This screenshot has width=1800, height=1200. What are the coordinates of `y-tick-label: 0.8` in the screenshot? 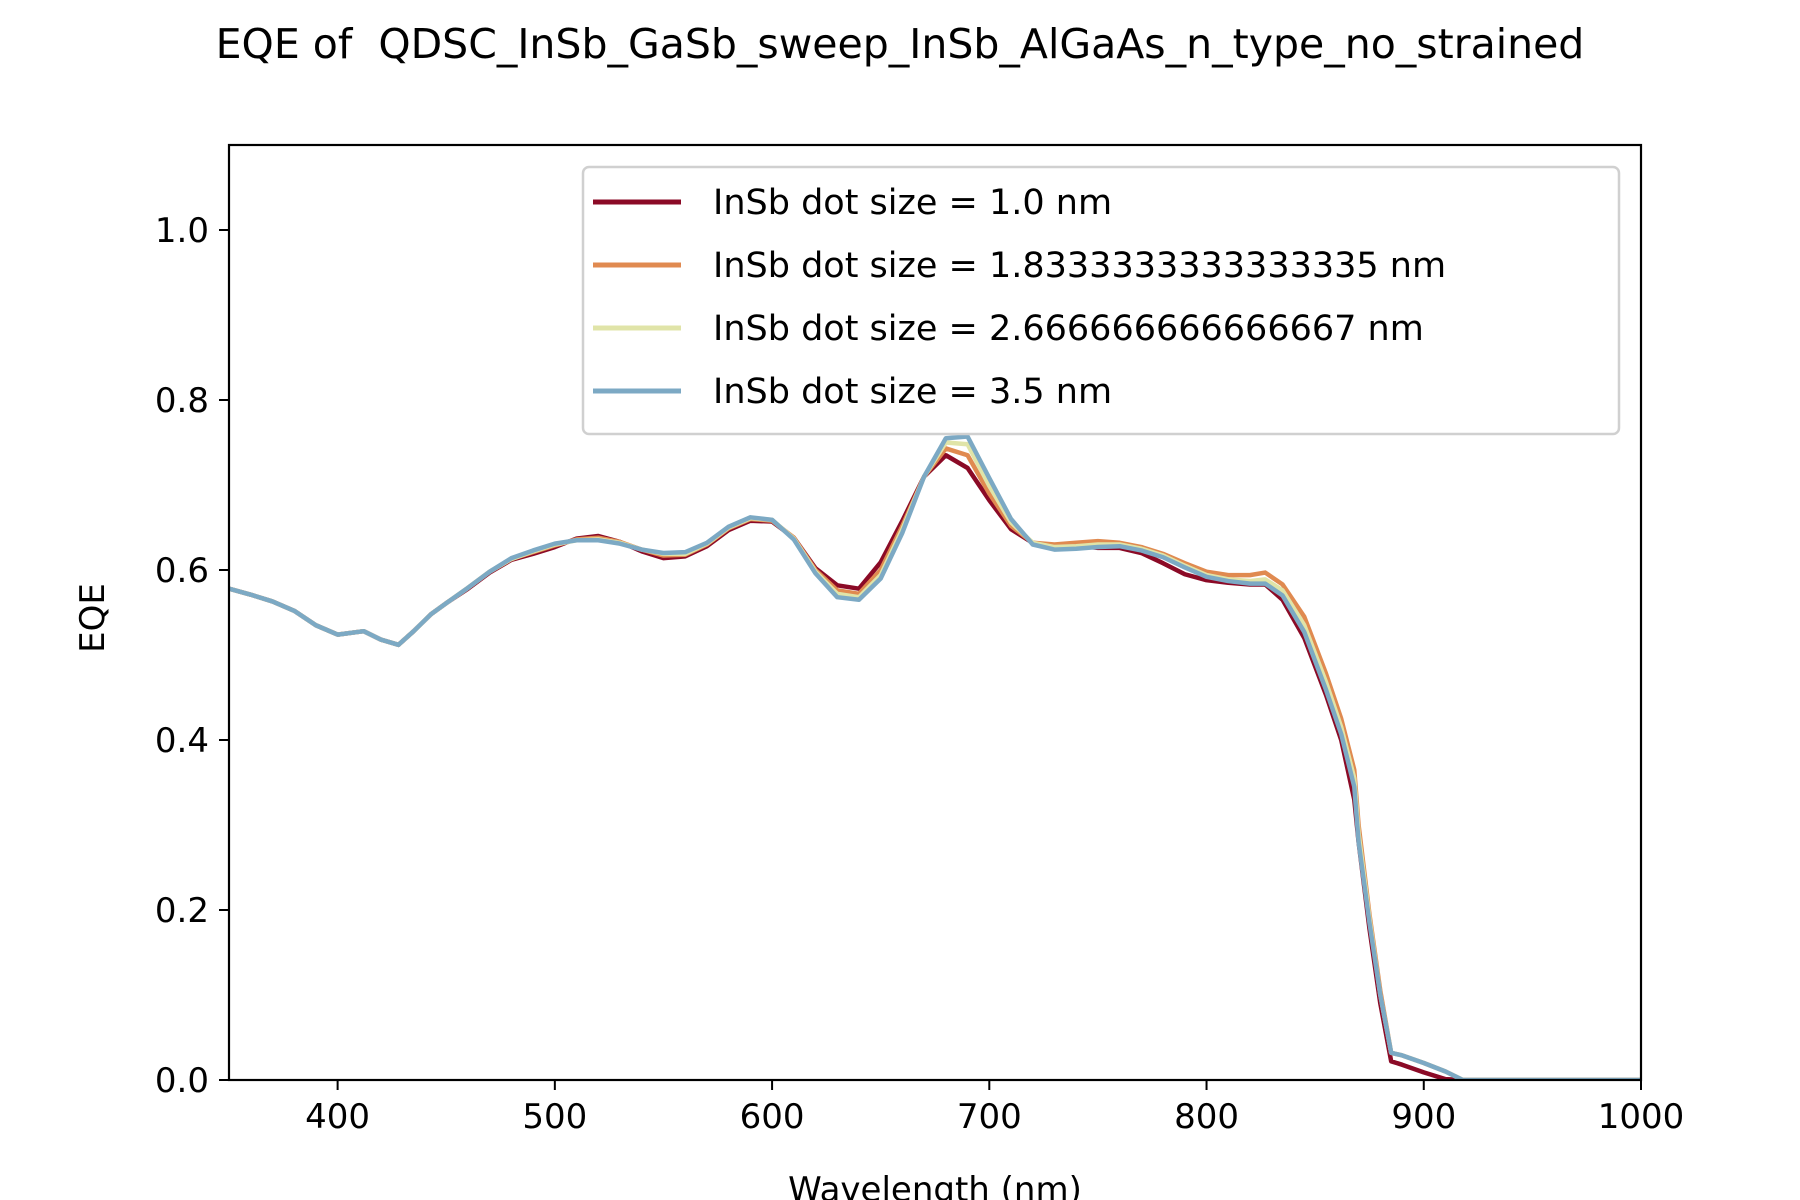 It's located at (182, 401).